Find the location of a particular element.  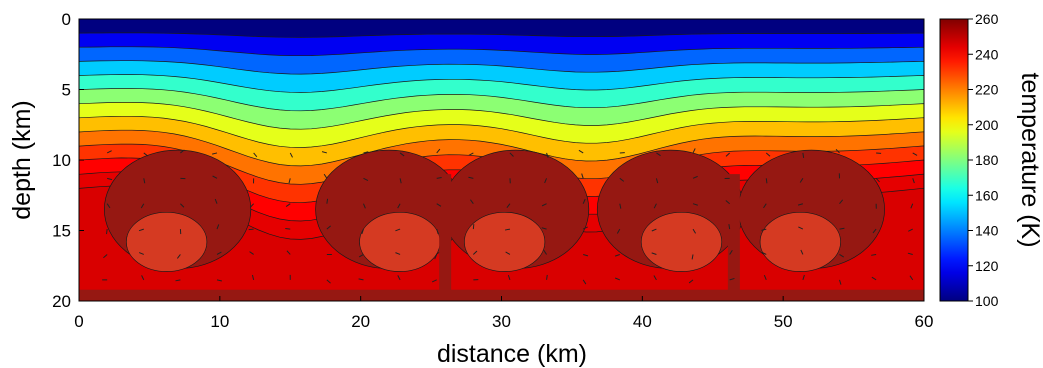

x-tick-label: 20 is located at coordinates (360, 321).